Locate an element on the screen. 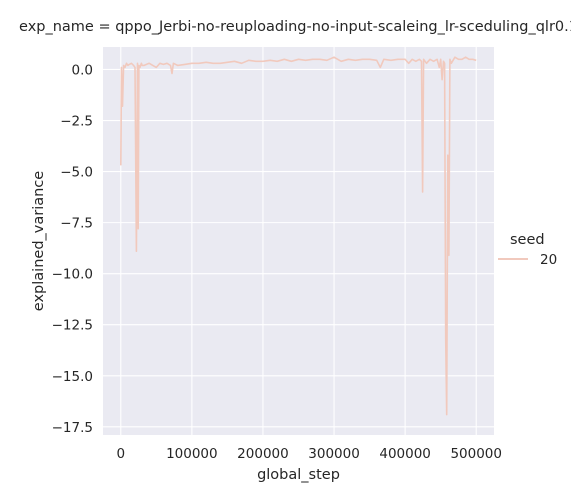 This screenshot has height=500, width=571. x-tick-label: 100000 is located at coordinates (192, 454).